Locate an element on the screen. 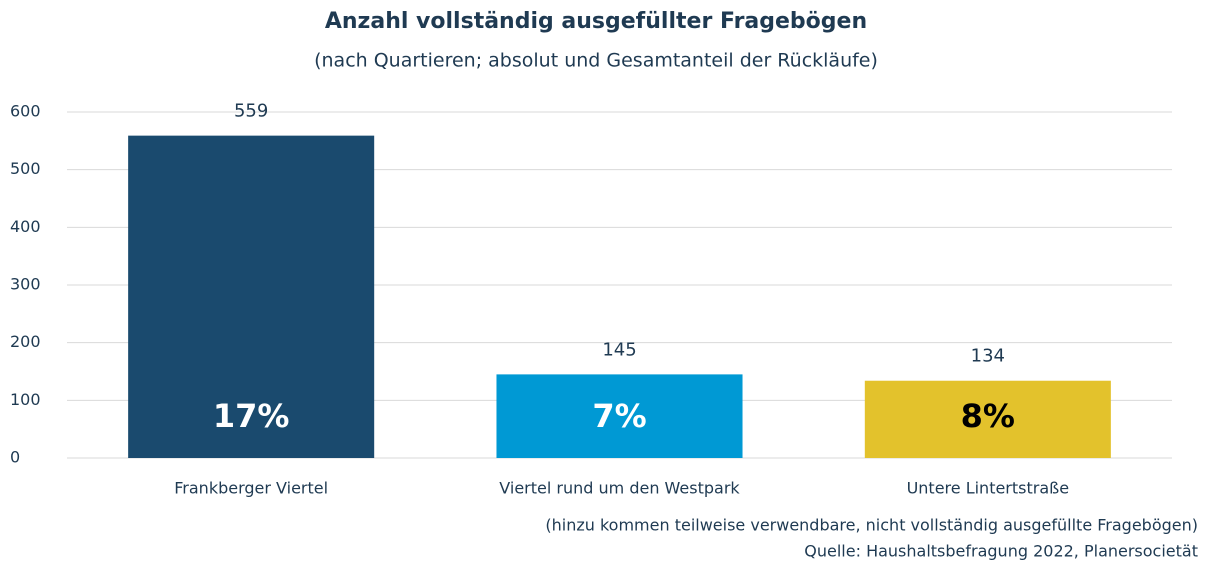 The image size is (1208, 569). x-tick-label: Frankberger Viertel is located at coordinates (251, 488).